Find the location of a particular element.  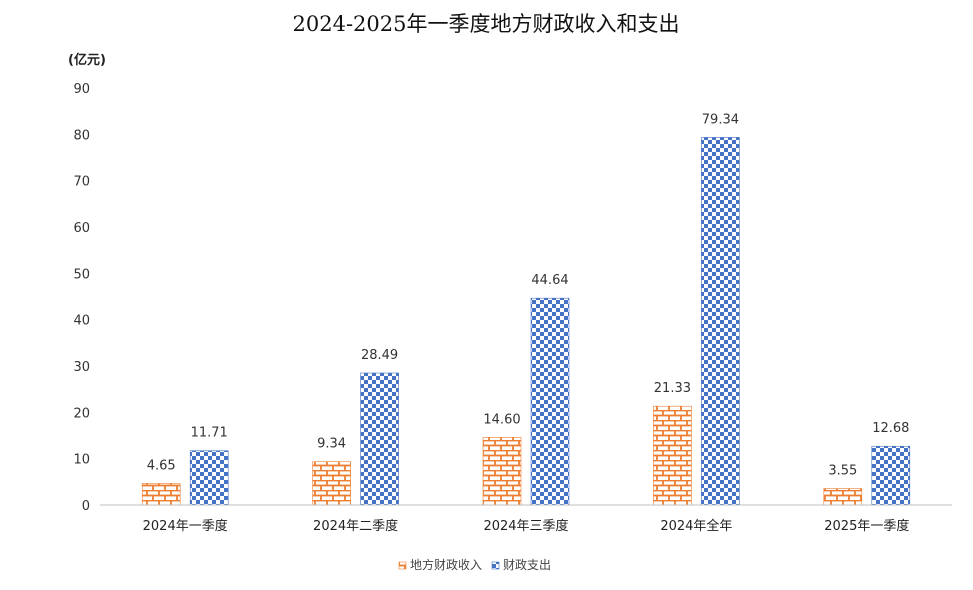

x-tick-label: 2024年三季度 is located at coordinates (525, 526).